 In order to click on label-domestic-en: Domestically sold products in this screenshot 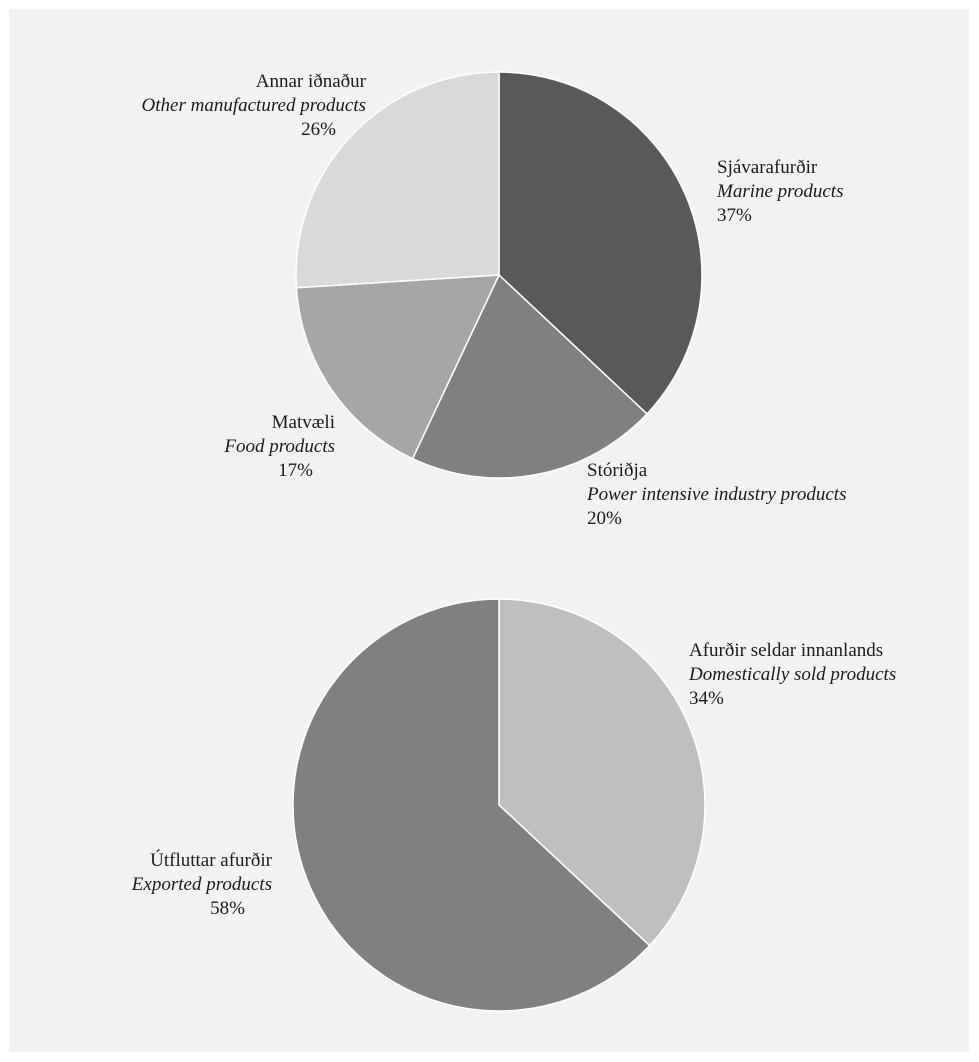, I will do `click(792, 674)`.